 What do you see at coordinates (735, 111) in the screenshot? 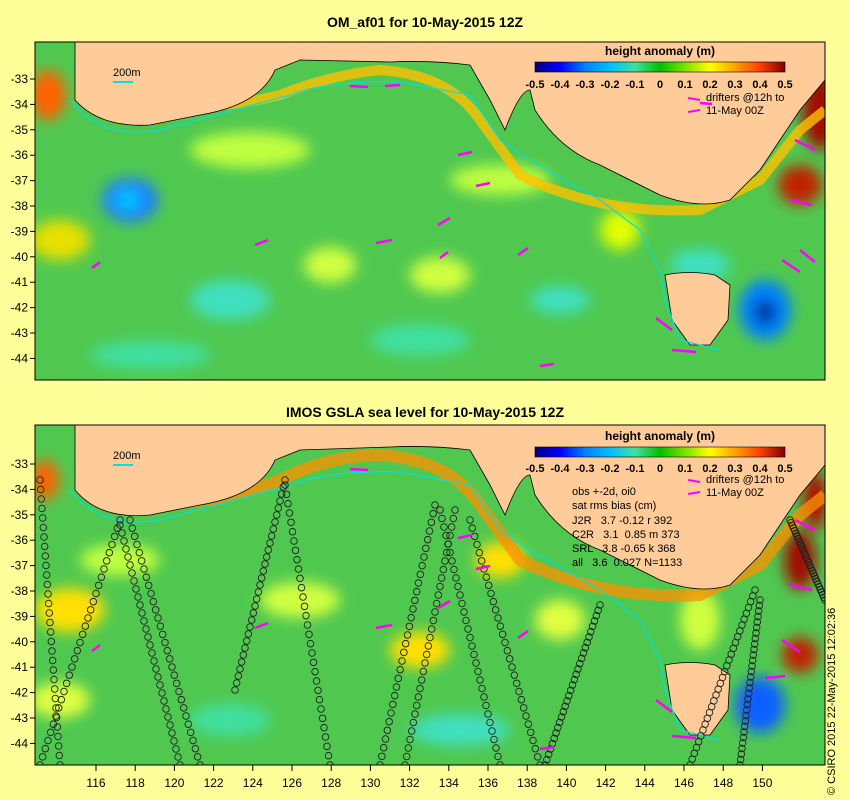
I see `drifters-note-2: 11-May 00Z` at bounding box center [735, 111].